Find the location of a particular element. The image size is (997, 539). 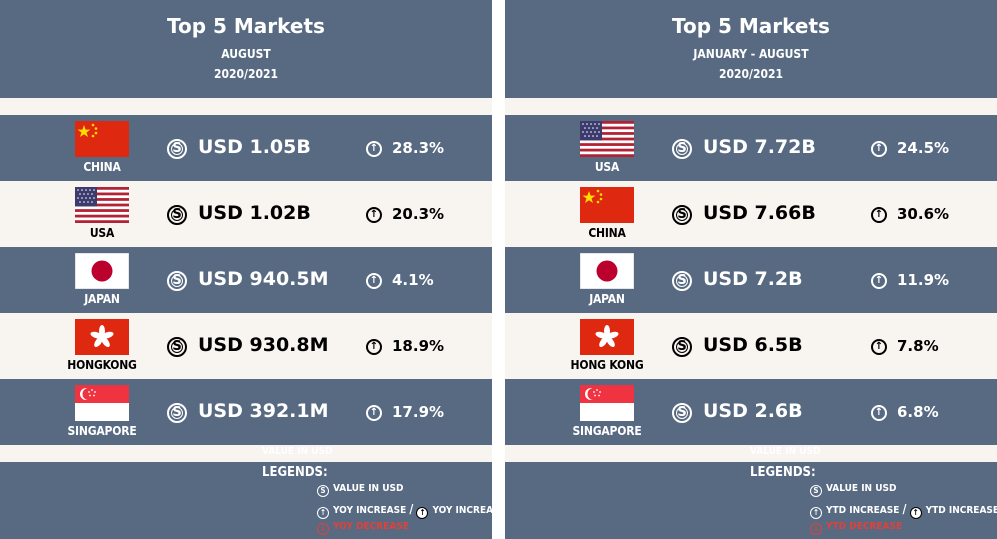

market-row: SINGAPORE S USD 392.1M ↑ 17.9% is located at coordinates (246, 412).